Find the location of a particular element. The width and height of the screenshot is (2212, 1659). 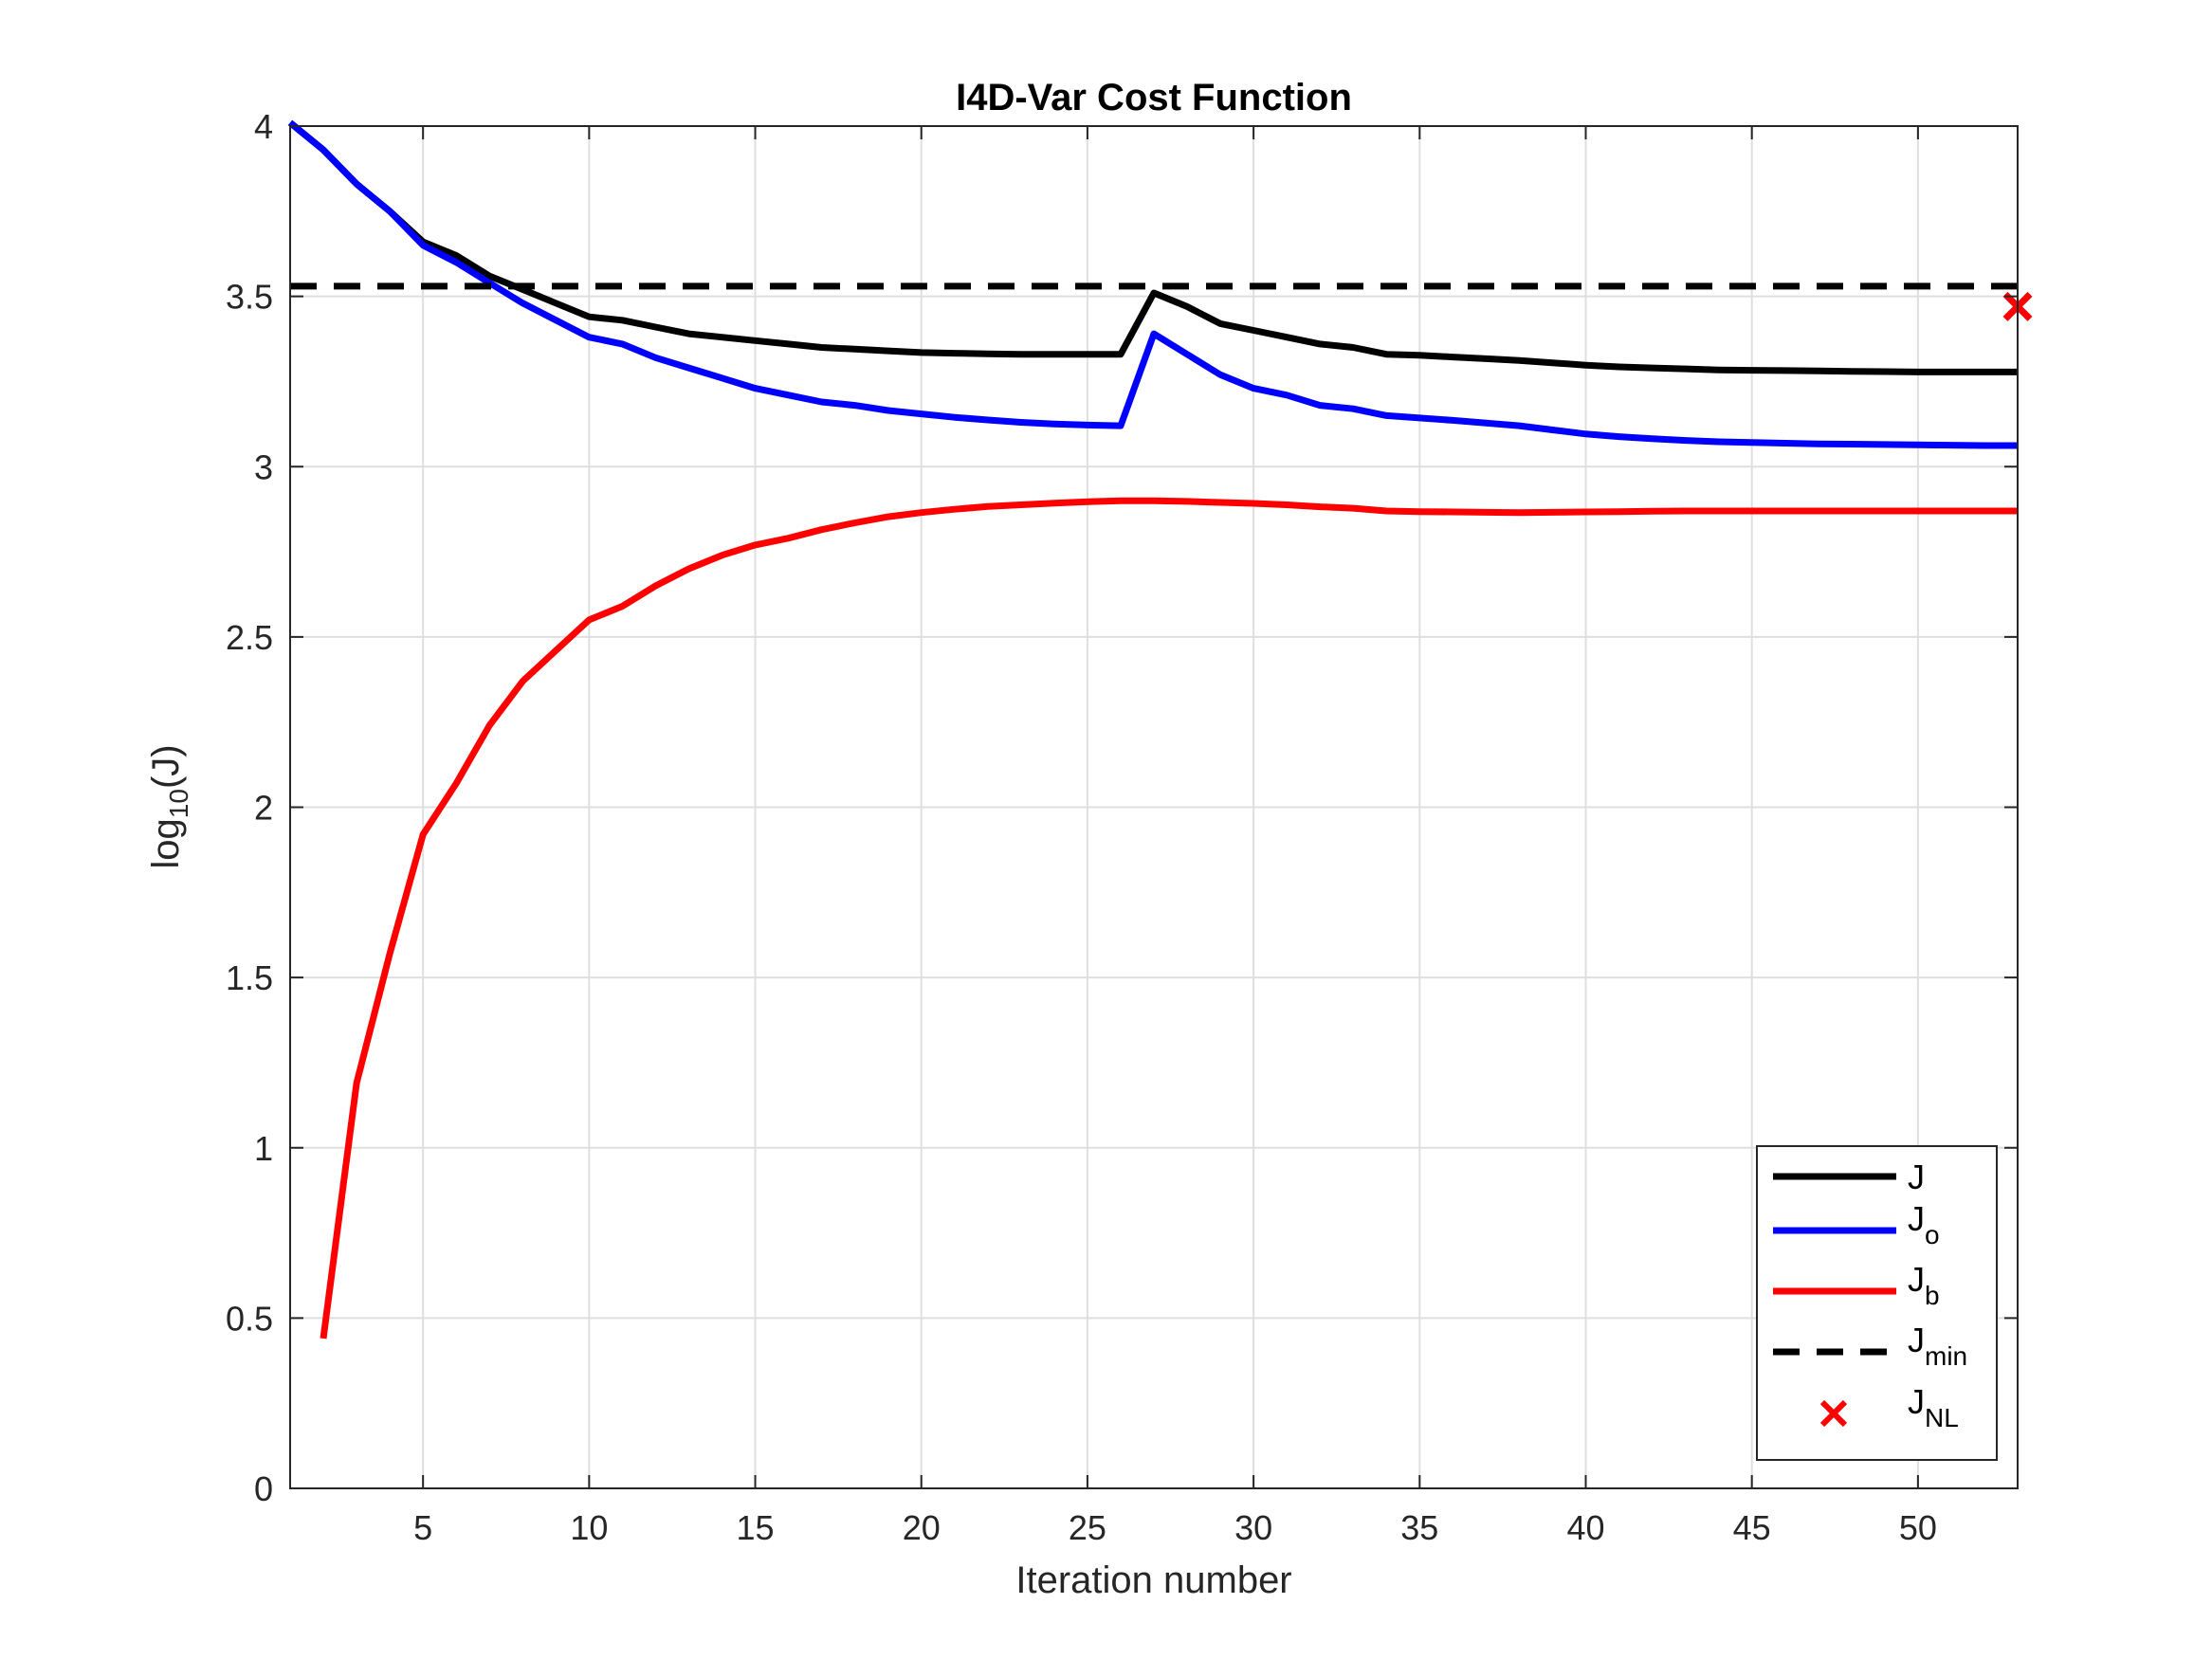

x-tick-label: 30 is located at coordinates (1253, 1527).